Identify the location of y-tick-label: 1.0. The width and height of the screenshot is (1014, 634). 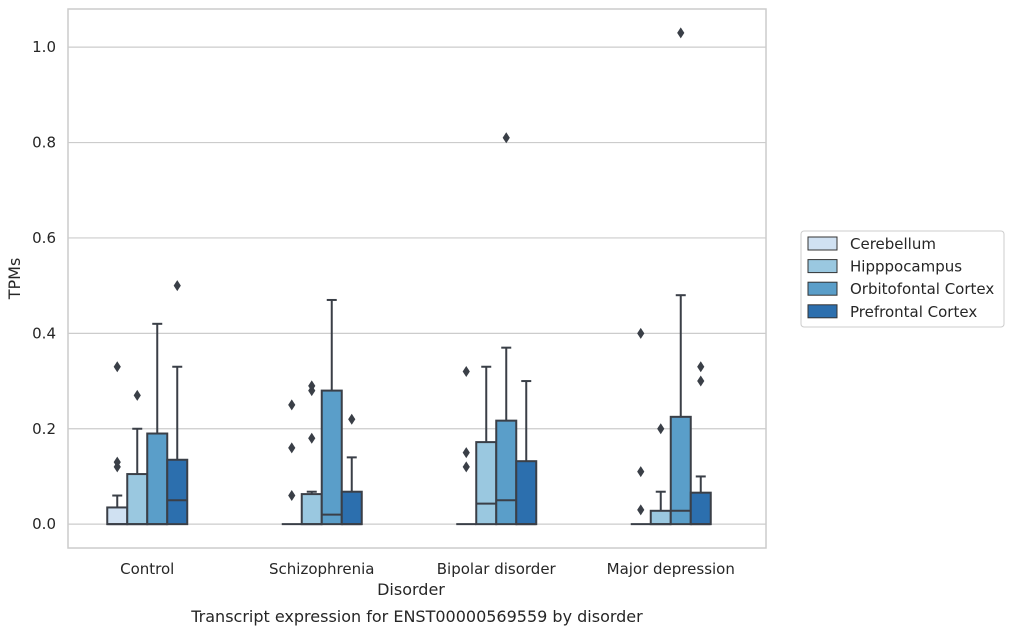
(44, 47).